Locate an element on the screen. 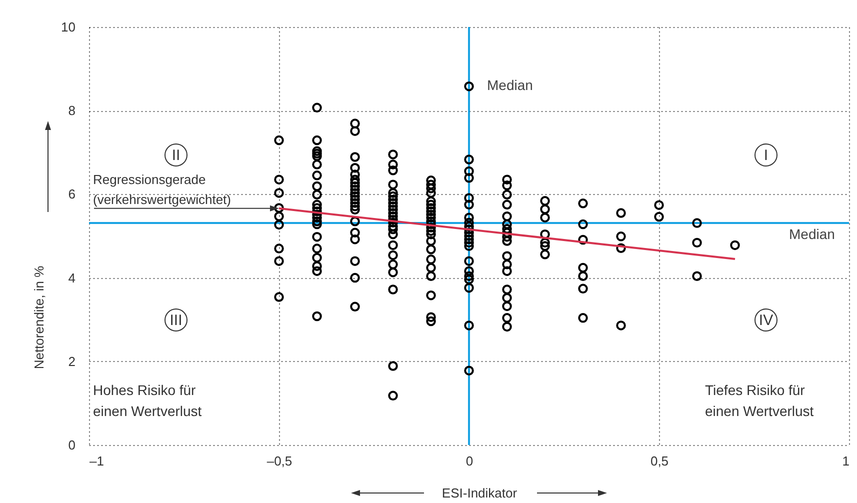 The image size is (857, 503). y-tick-label: 0 is located at coordinates (72, 445).